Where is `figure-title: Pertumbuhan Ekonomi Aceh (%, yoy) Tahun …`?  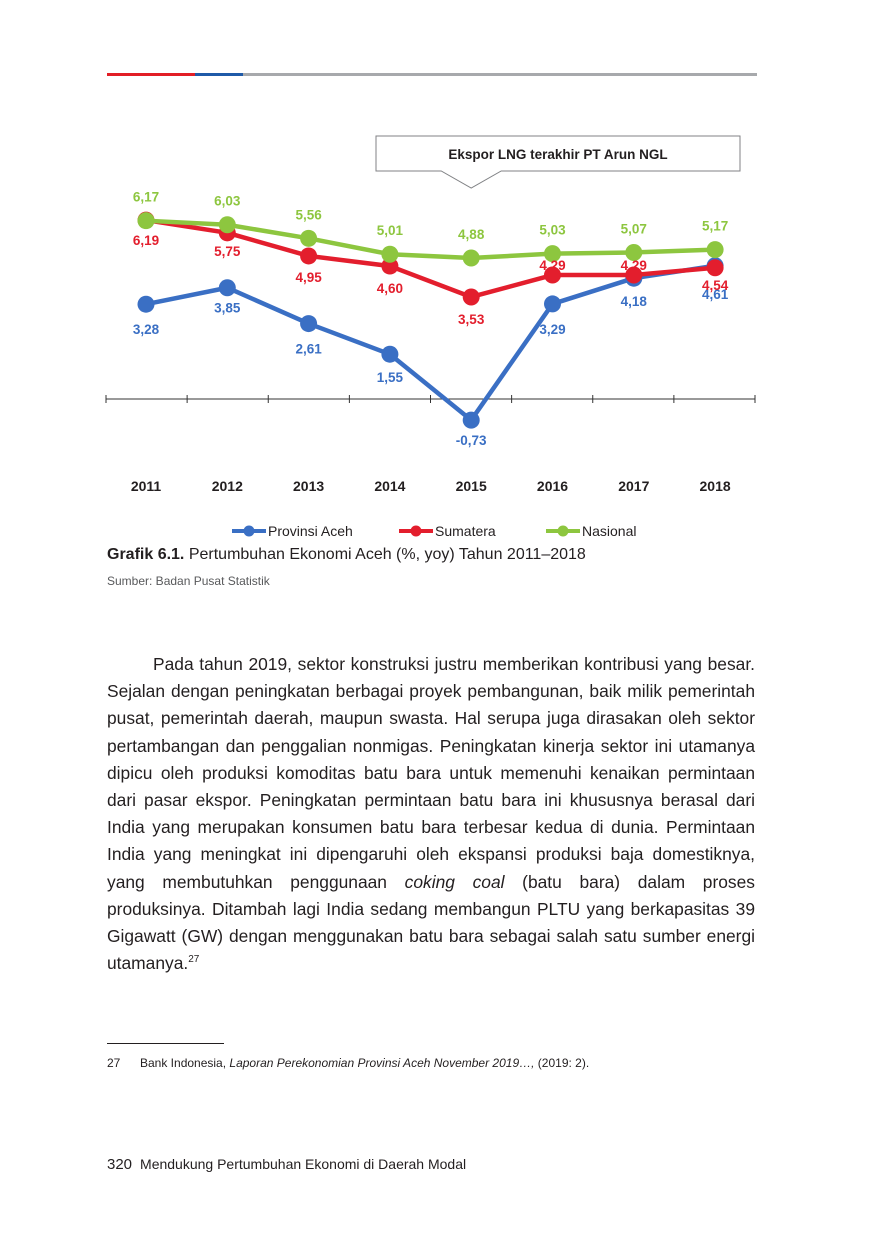 figure-title: Pertumbuhan Ekonomi Aceh (%, yoy) Tahun … is located at coordinates (385, 554).